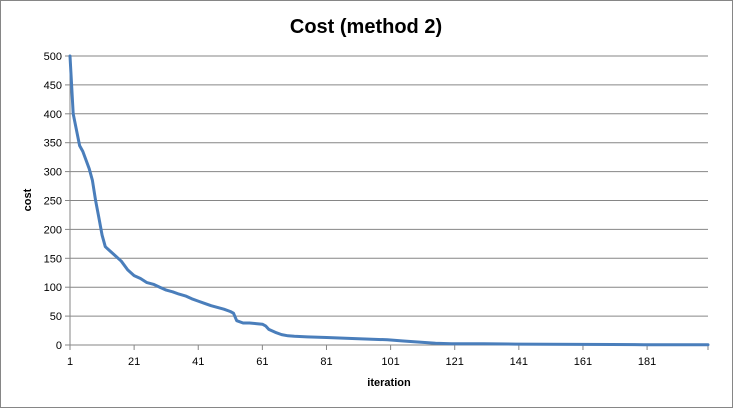  I want to click on x-tick-label-81: 81, so click(326, 362).